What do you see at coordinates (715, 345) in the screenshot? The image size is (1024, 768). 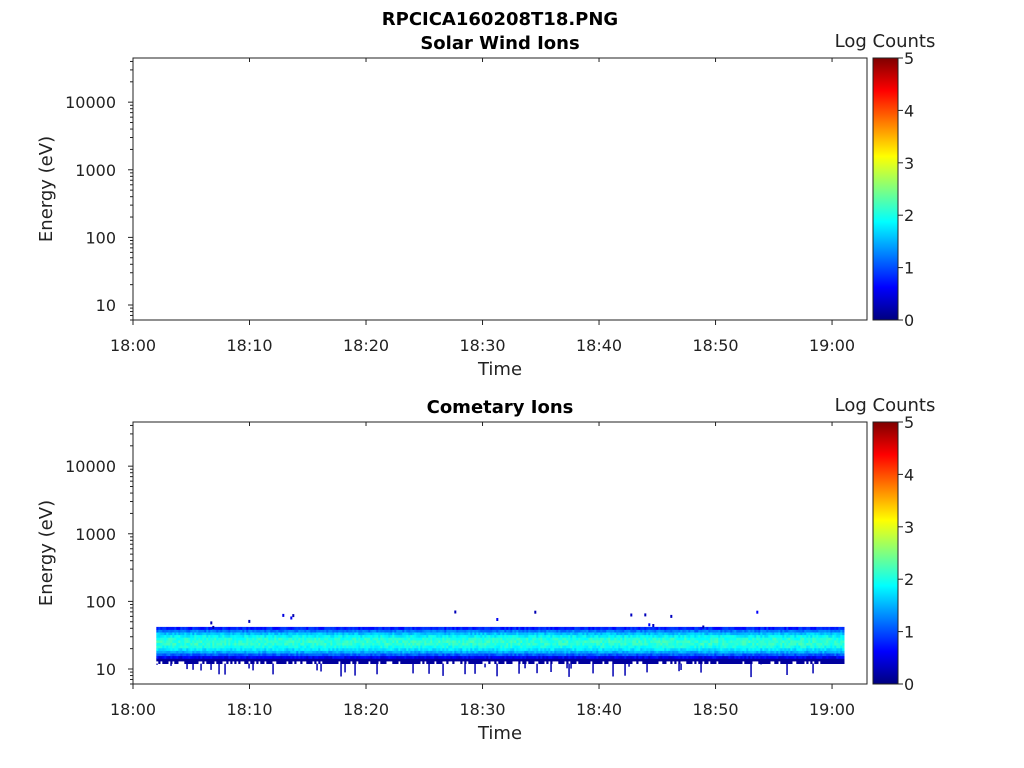 I see `x-tick-label: 18:50` at bounding box center [715, 345].